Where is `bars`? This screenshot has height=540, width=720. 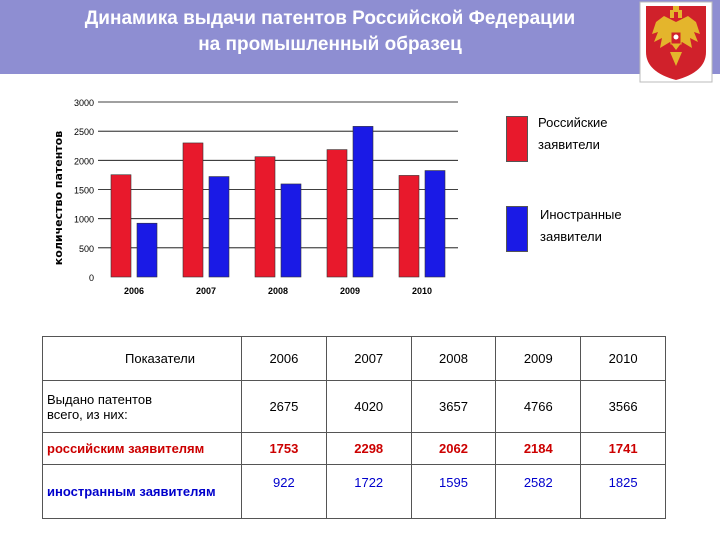
bars is located at coordinates (278, 202).